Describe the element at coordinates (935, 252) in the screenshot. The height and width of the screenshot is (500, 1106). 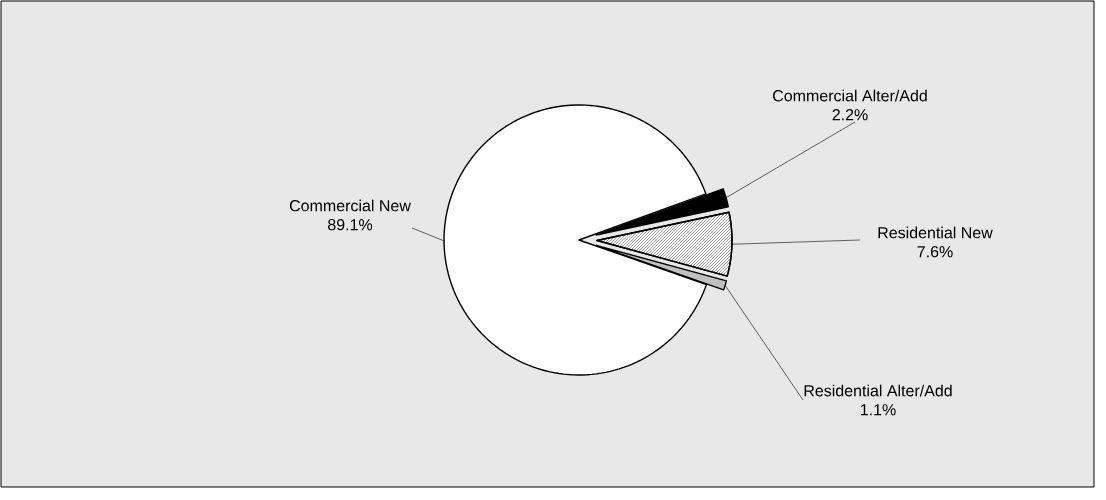
I see `data-label: 7.6%` at that location.